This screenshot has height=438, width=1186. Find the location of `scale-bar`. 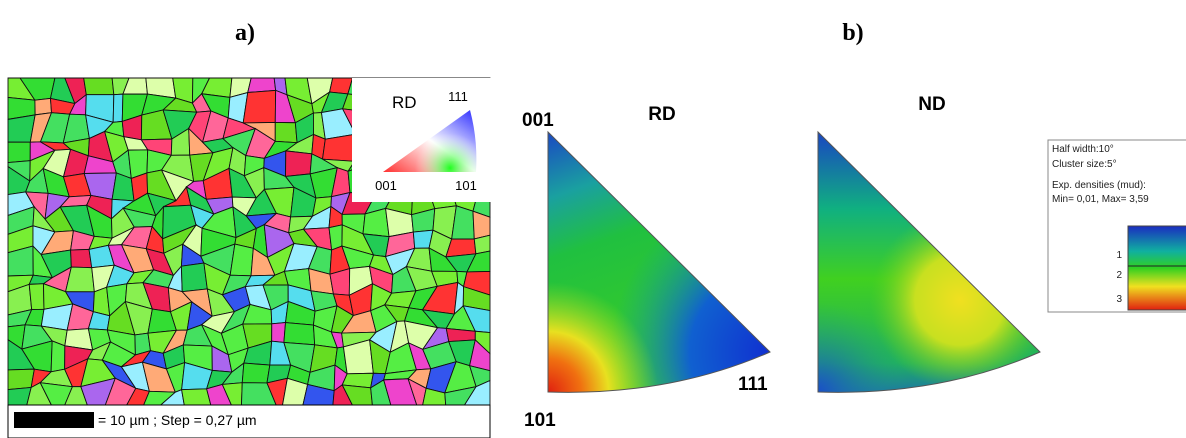

scale-bar is located at coordinates (54, 420).